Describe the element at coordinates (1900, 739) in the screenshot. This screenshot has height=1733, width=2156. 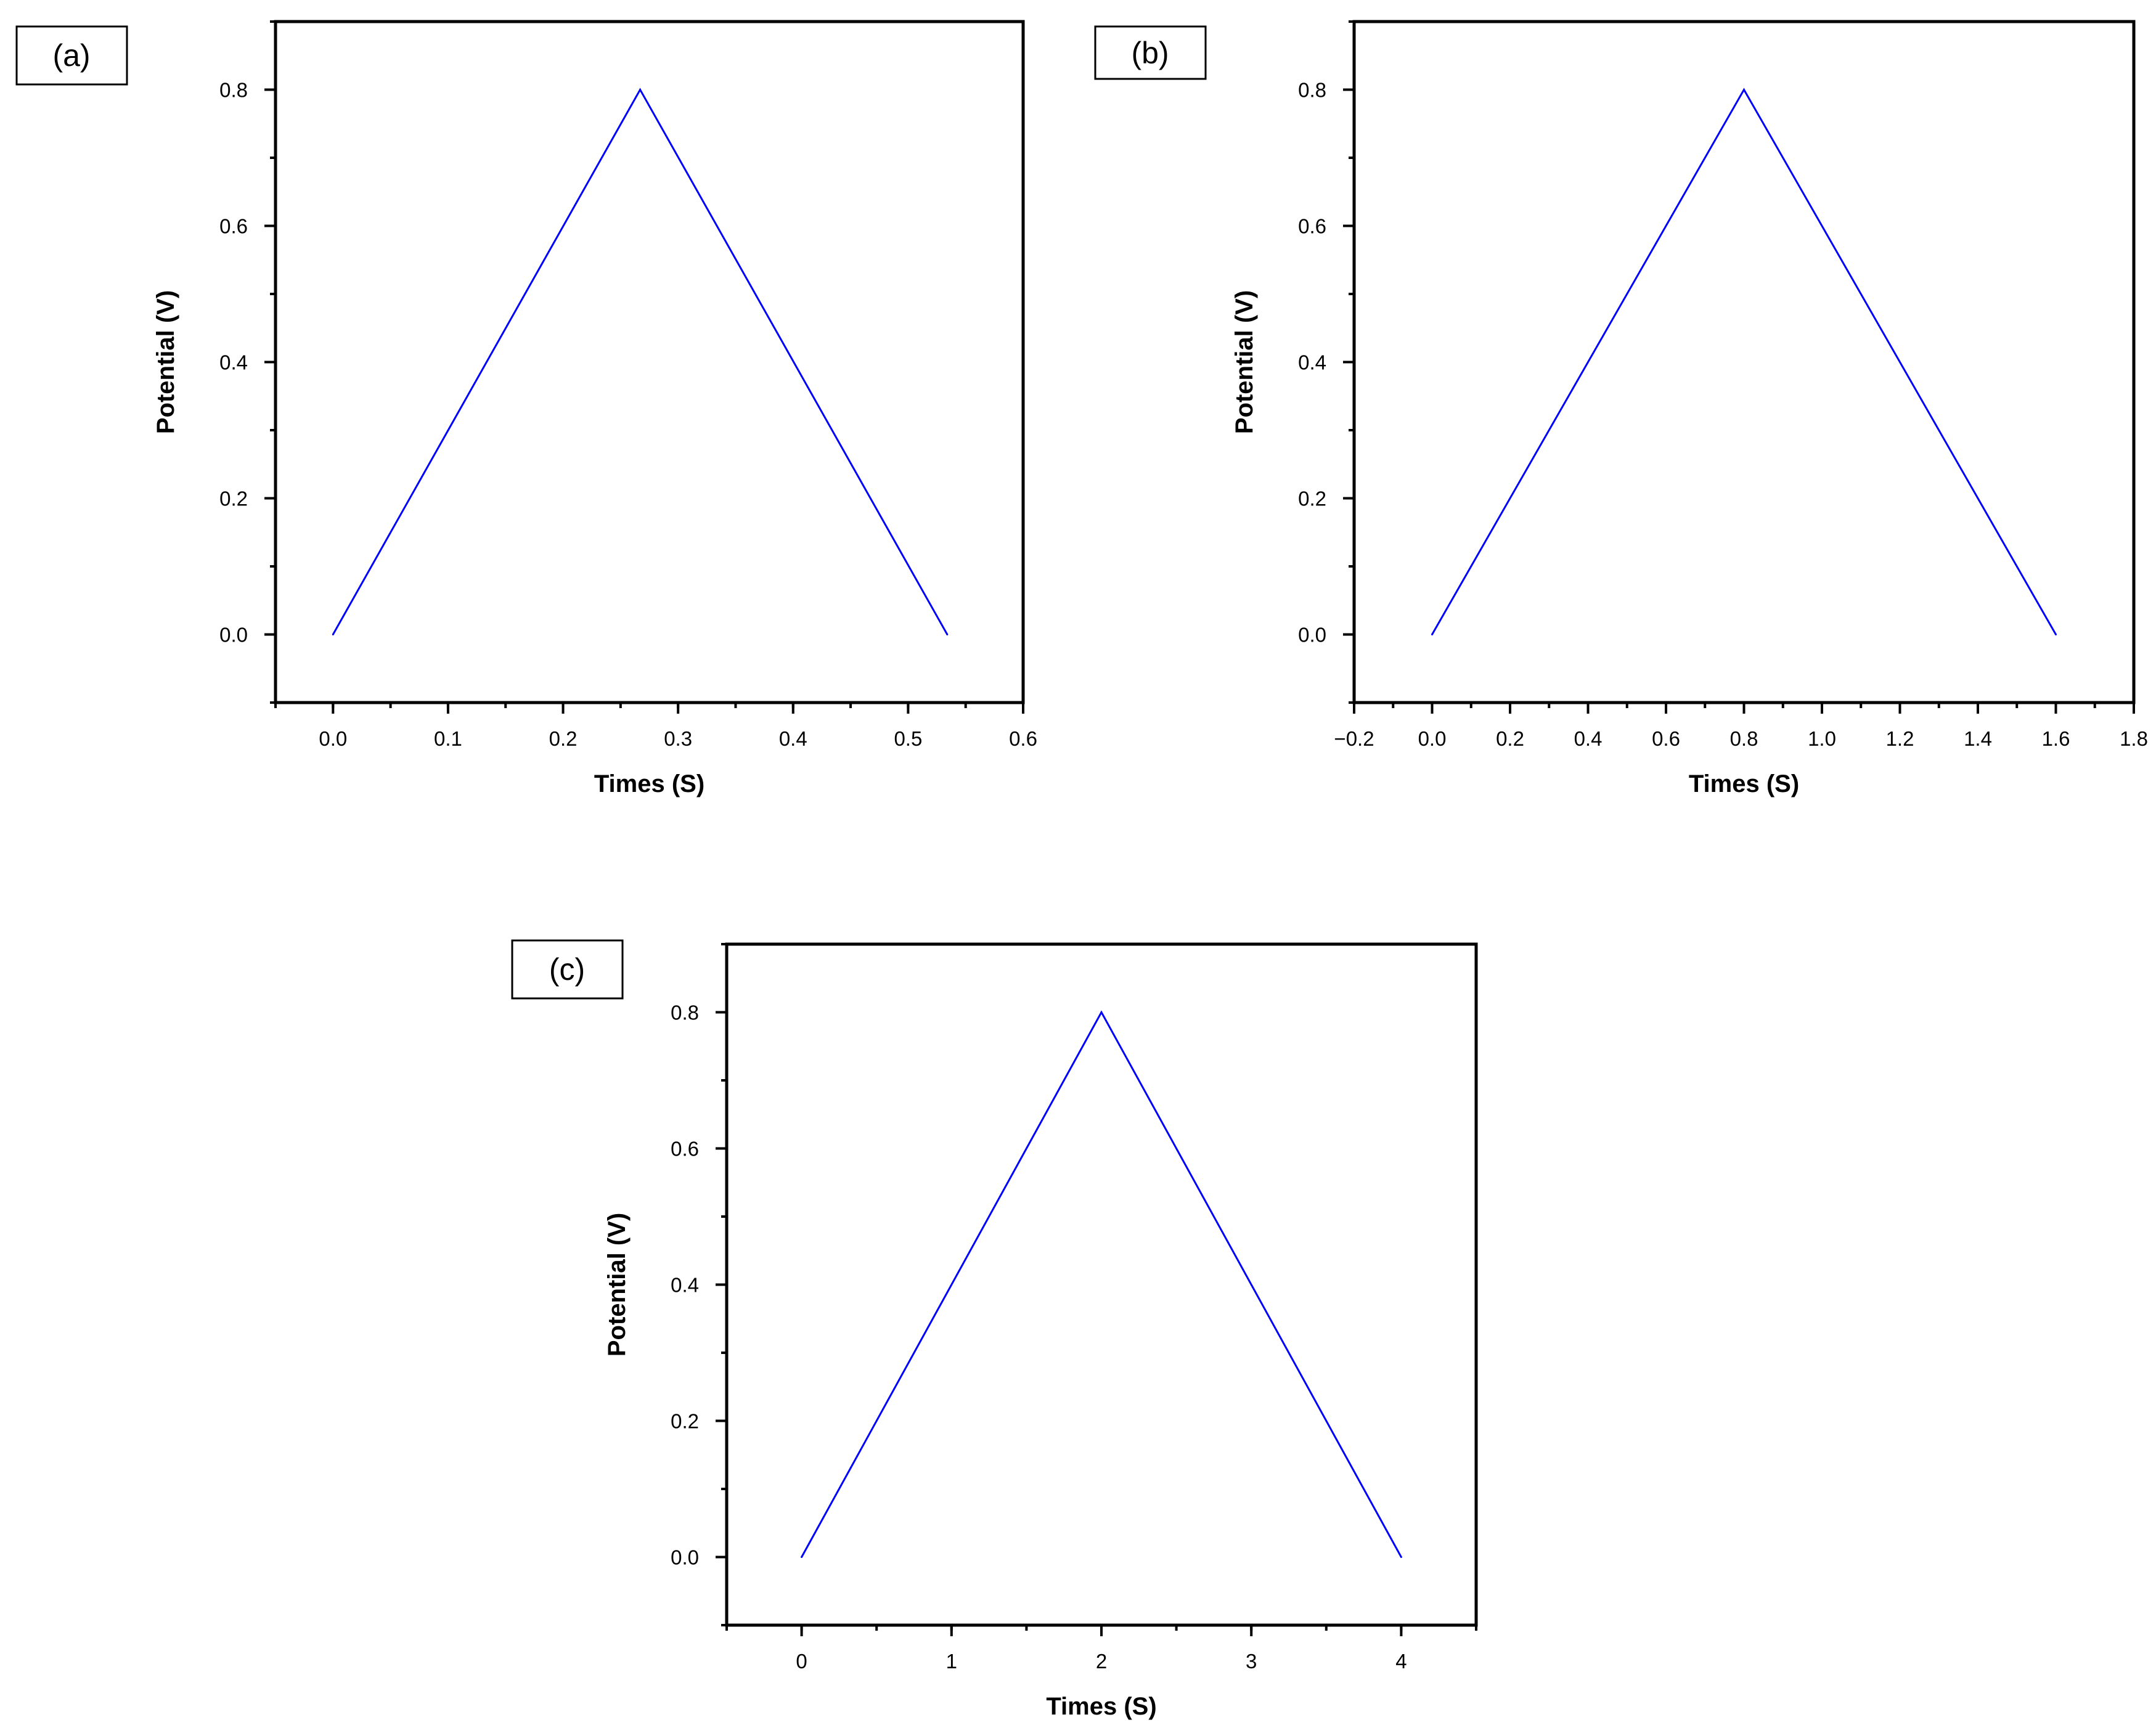
I see `x-tick-label: 1.2` at that location.